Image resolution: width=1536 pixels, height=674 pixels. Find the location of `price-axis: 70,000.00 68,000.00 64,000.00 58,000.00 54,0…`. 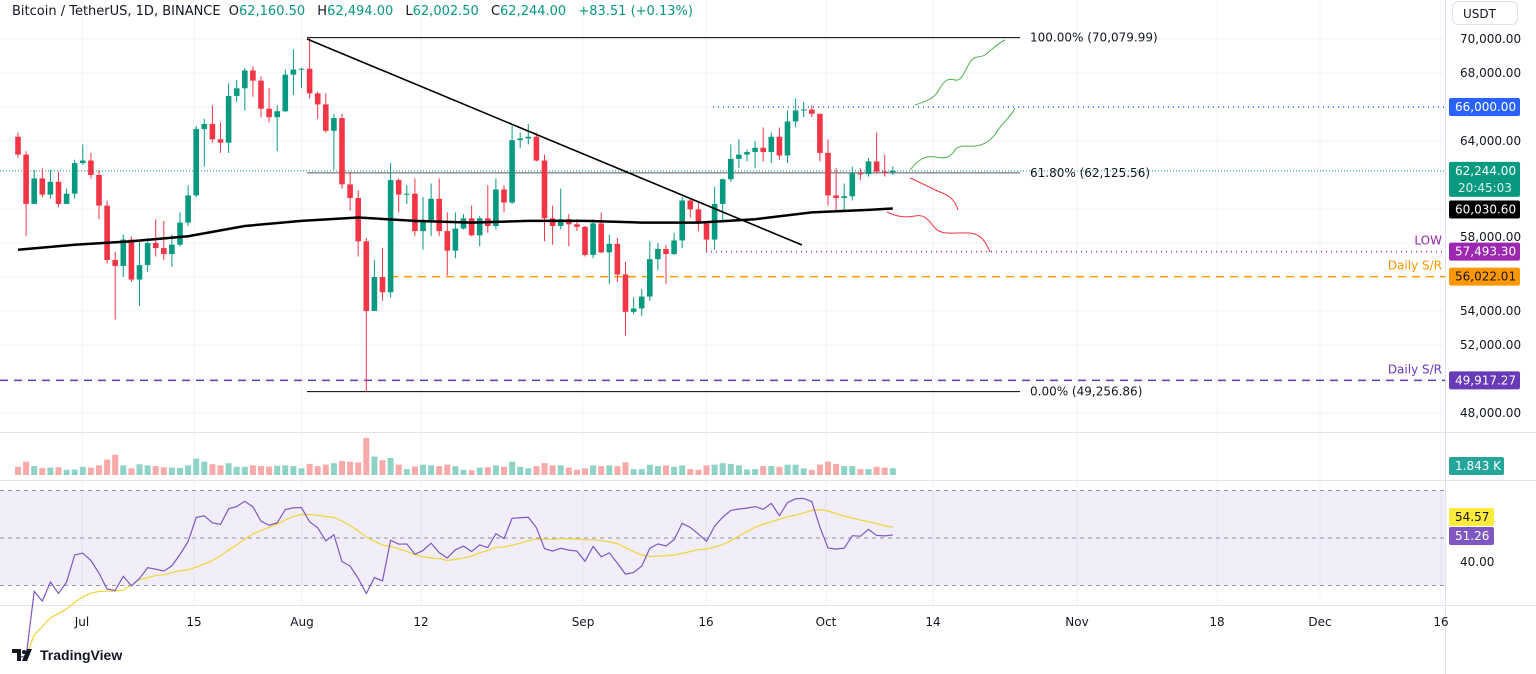

price-axis: 70,000.00 68,000.00 64,000.00 58,000.00 54,0… is located at coordinates (1490, 300).